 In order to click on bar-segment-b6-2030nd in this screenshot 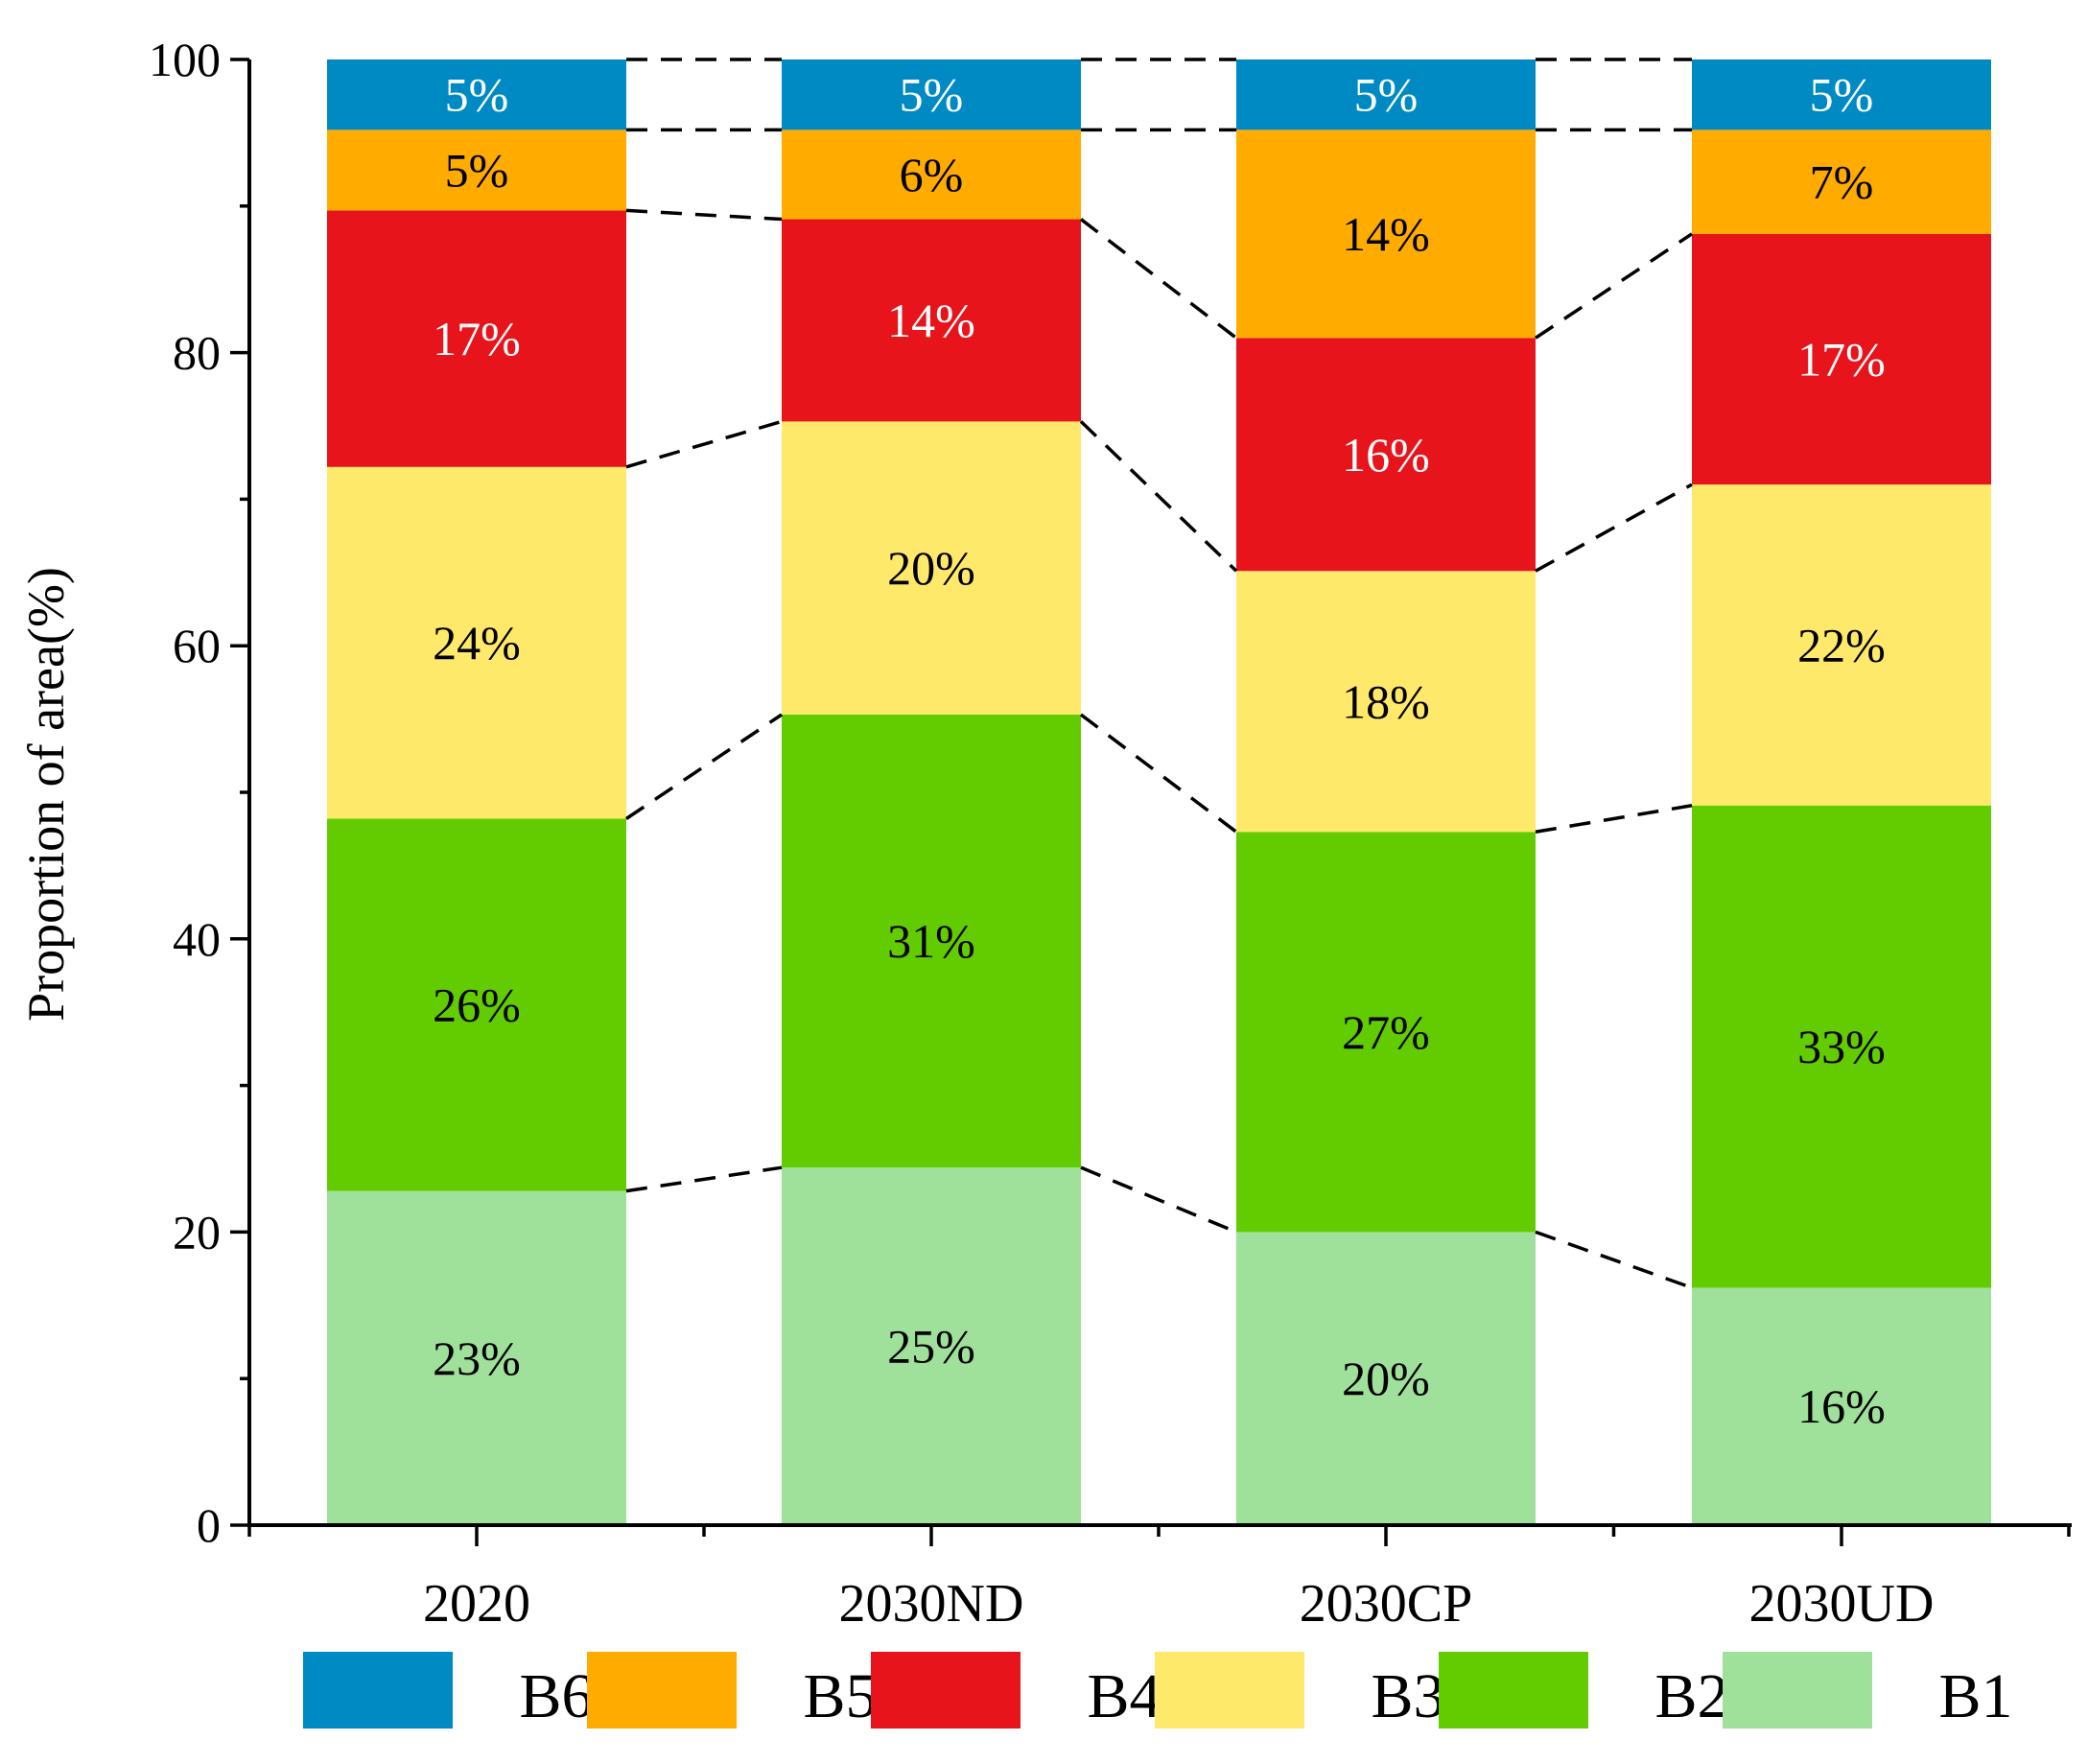, I will do `click(931, 95)`.